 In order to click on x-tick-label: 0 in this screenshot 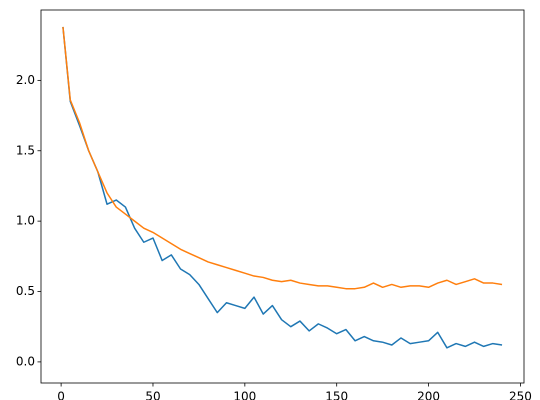, I will do `click(61, 395)`.